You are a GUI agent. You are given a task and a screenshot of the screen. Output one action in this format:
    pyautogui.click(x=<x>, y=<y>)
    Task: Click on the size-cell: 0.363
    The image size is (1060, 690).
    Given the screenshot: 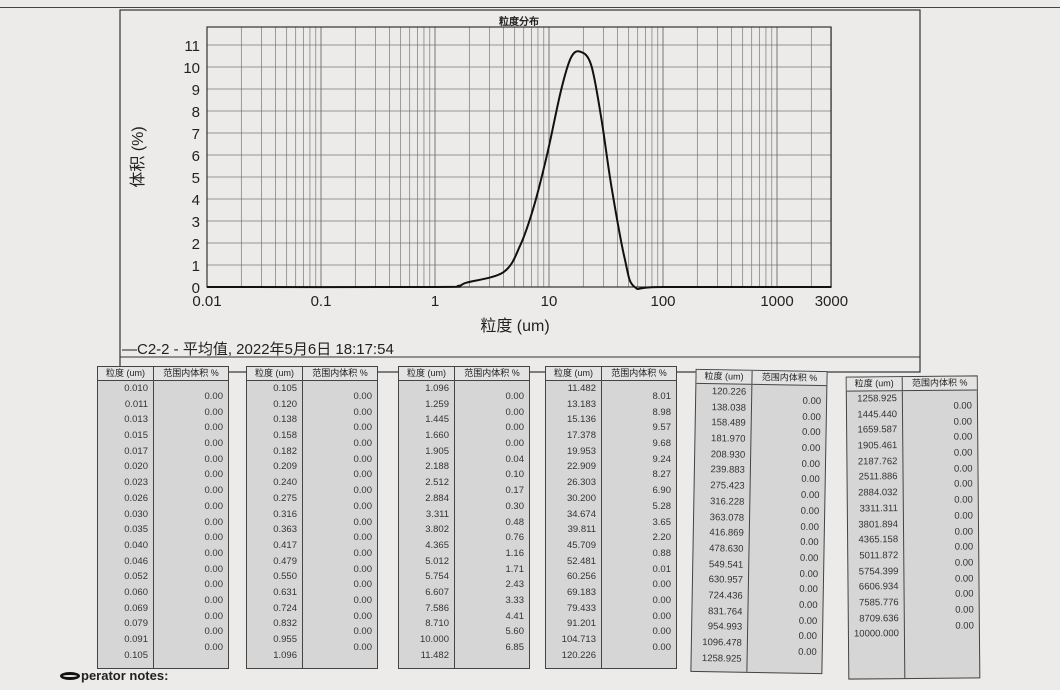 What is the action you would take?
    pyautogui.click(x=285, y=530)
    